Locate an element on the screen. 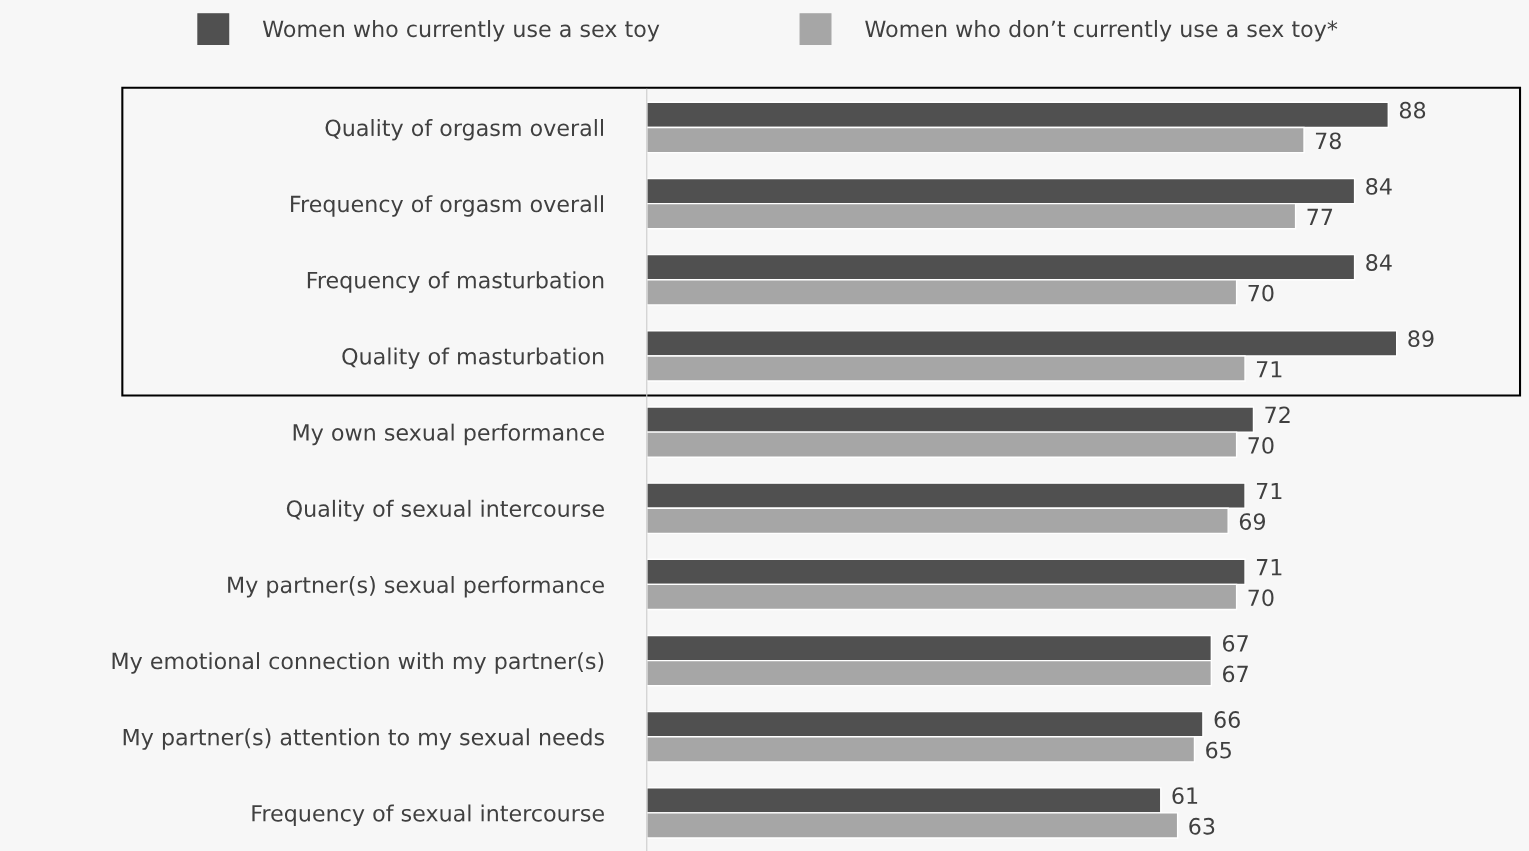 This screenshot has width=1529, height=851. data-label: 61 is located at coordinates (1185, 796).